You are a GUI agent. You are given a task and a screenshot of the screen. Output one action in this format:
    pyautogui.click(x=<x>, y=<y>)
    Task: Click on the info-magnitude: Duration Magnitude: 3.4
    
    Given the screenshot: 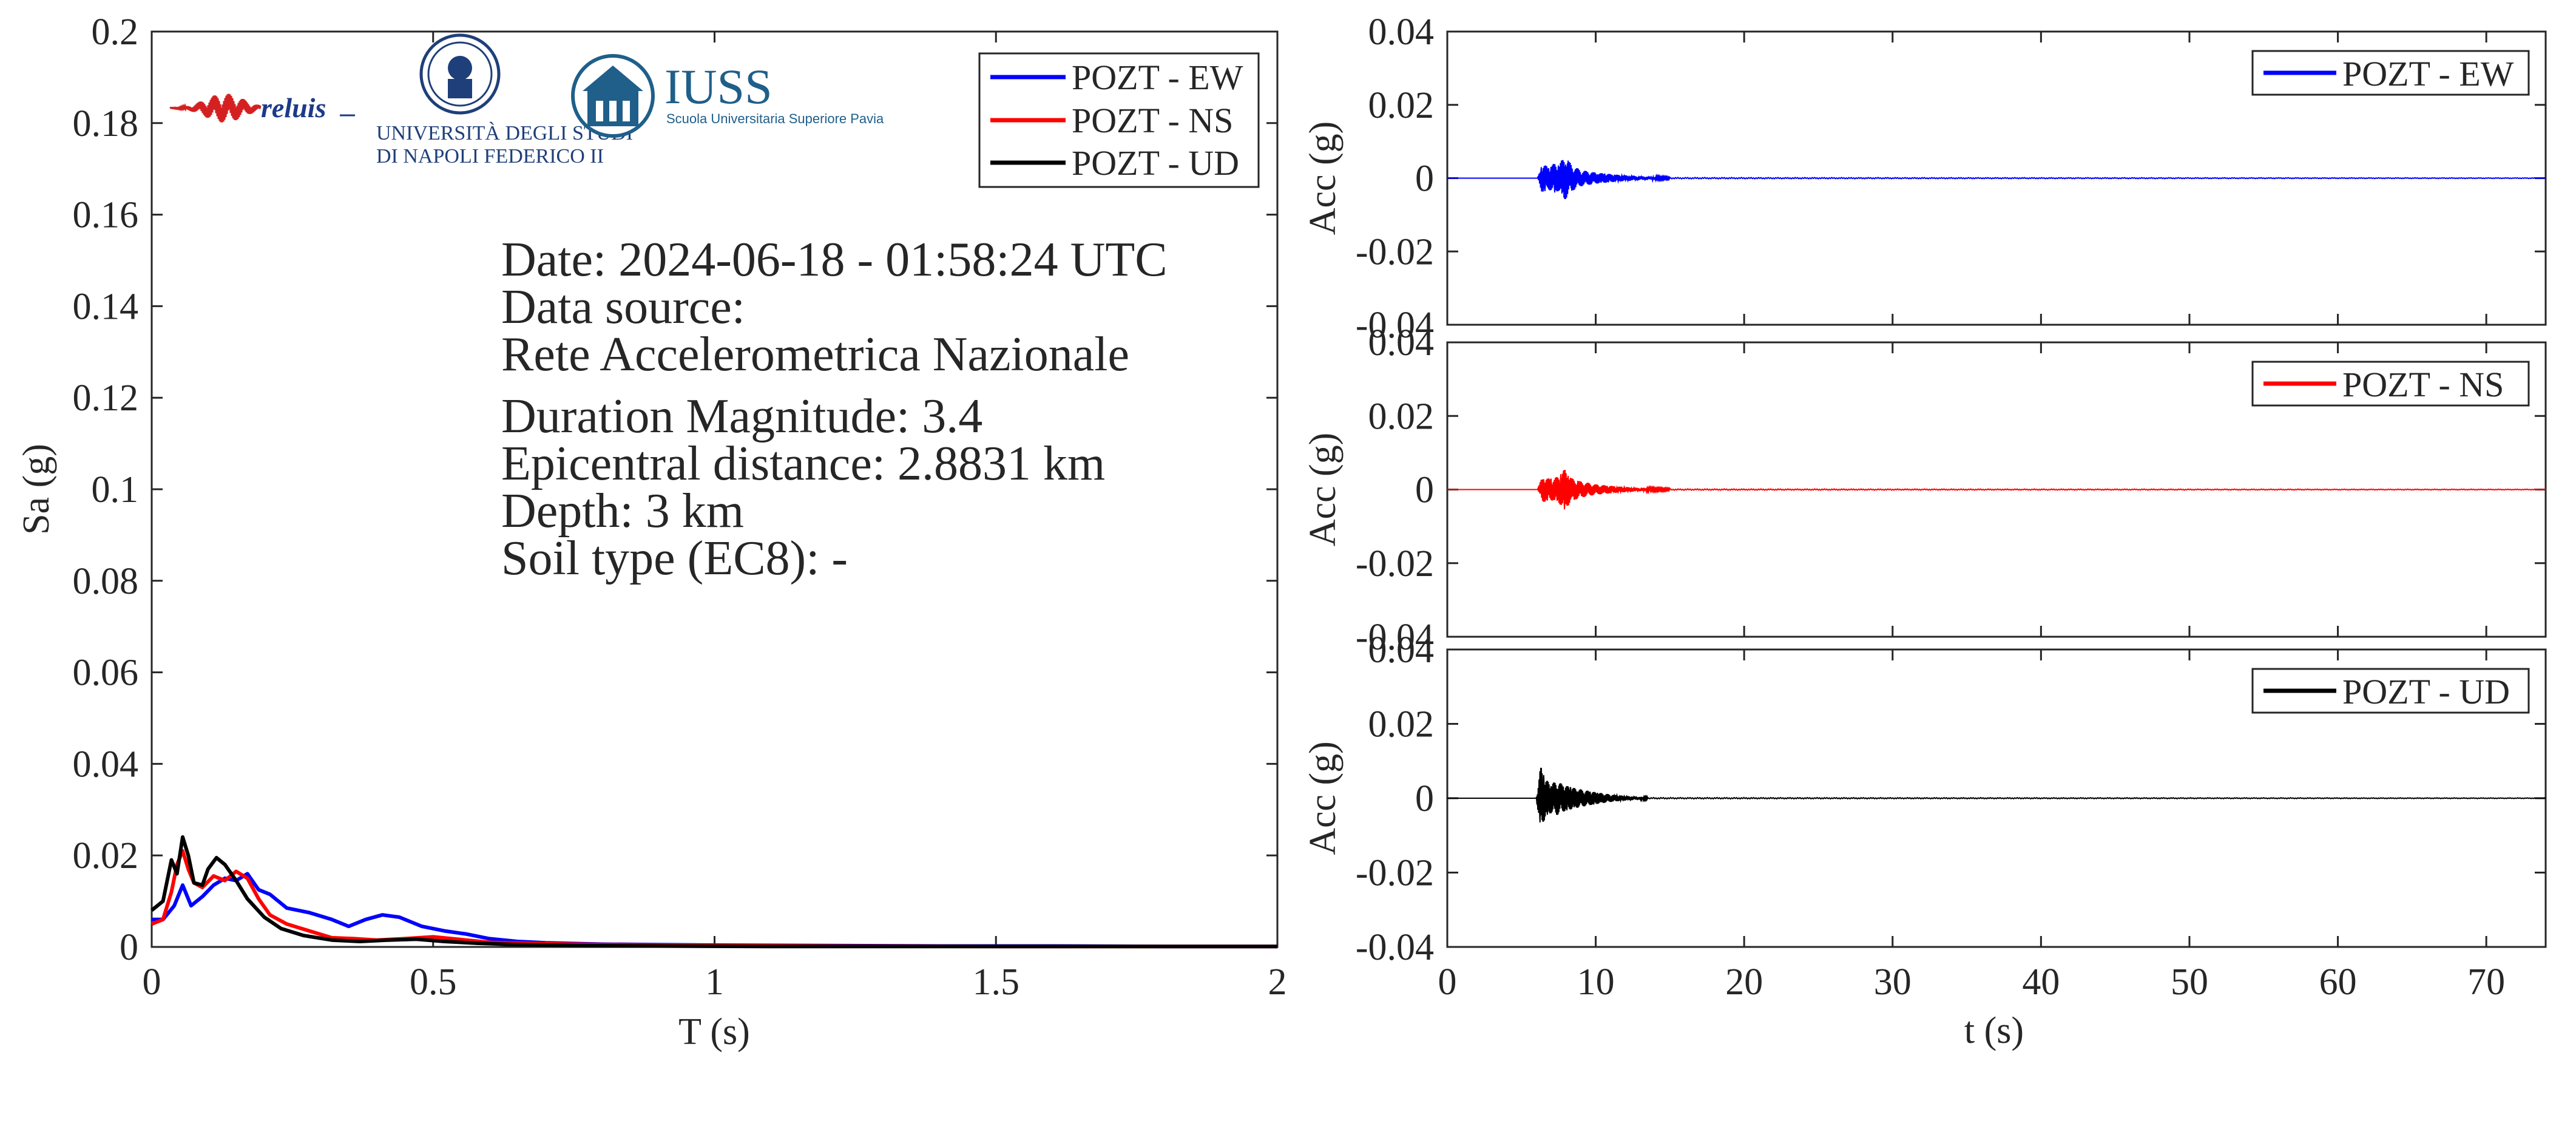 What is the action you would take?
    pyautogui.click(x=741, y=416)
    